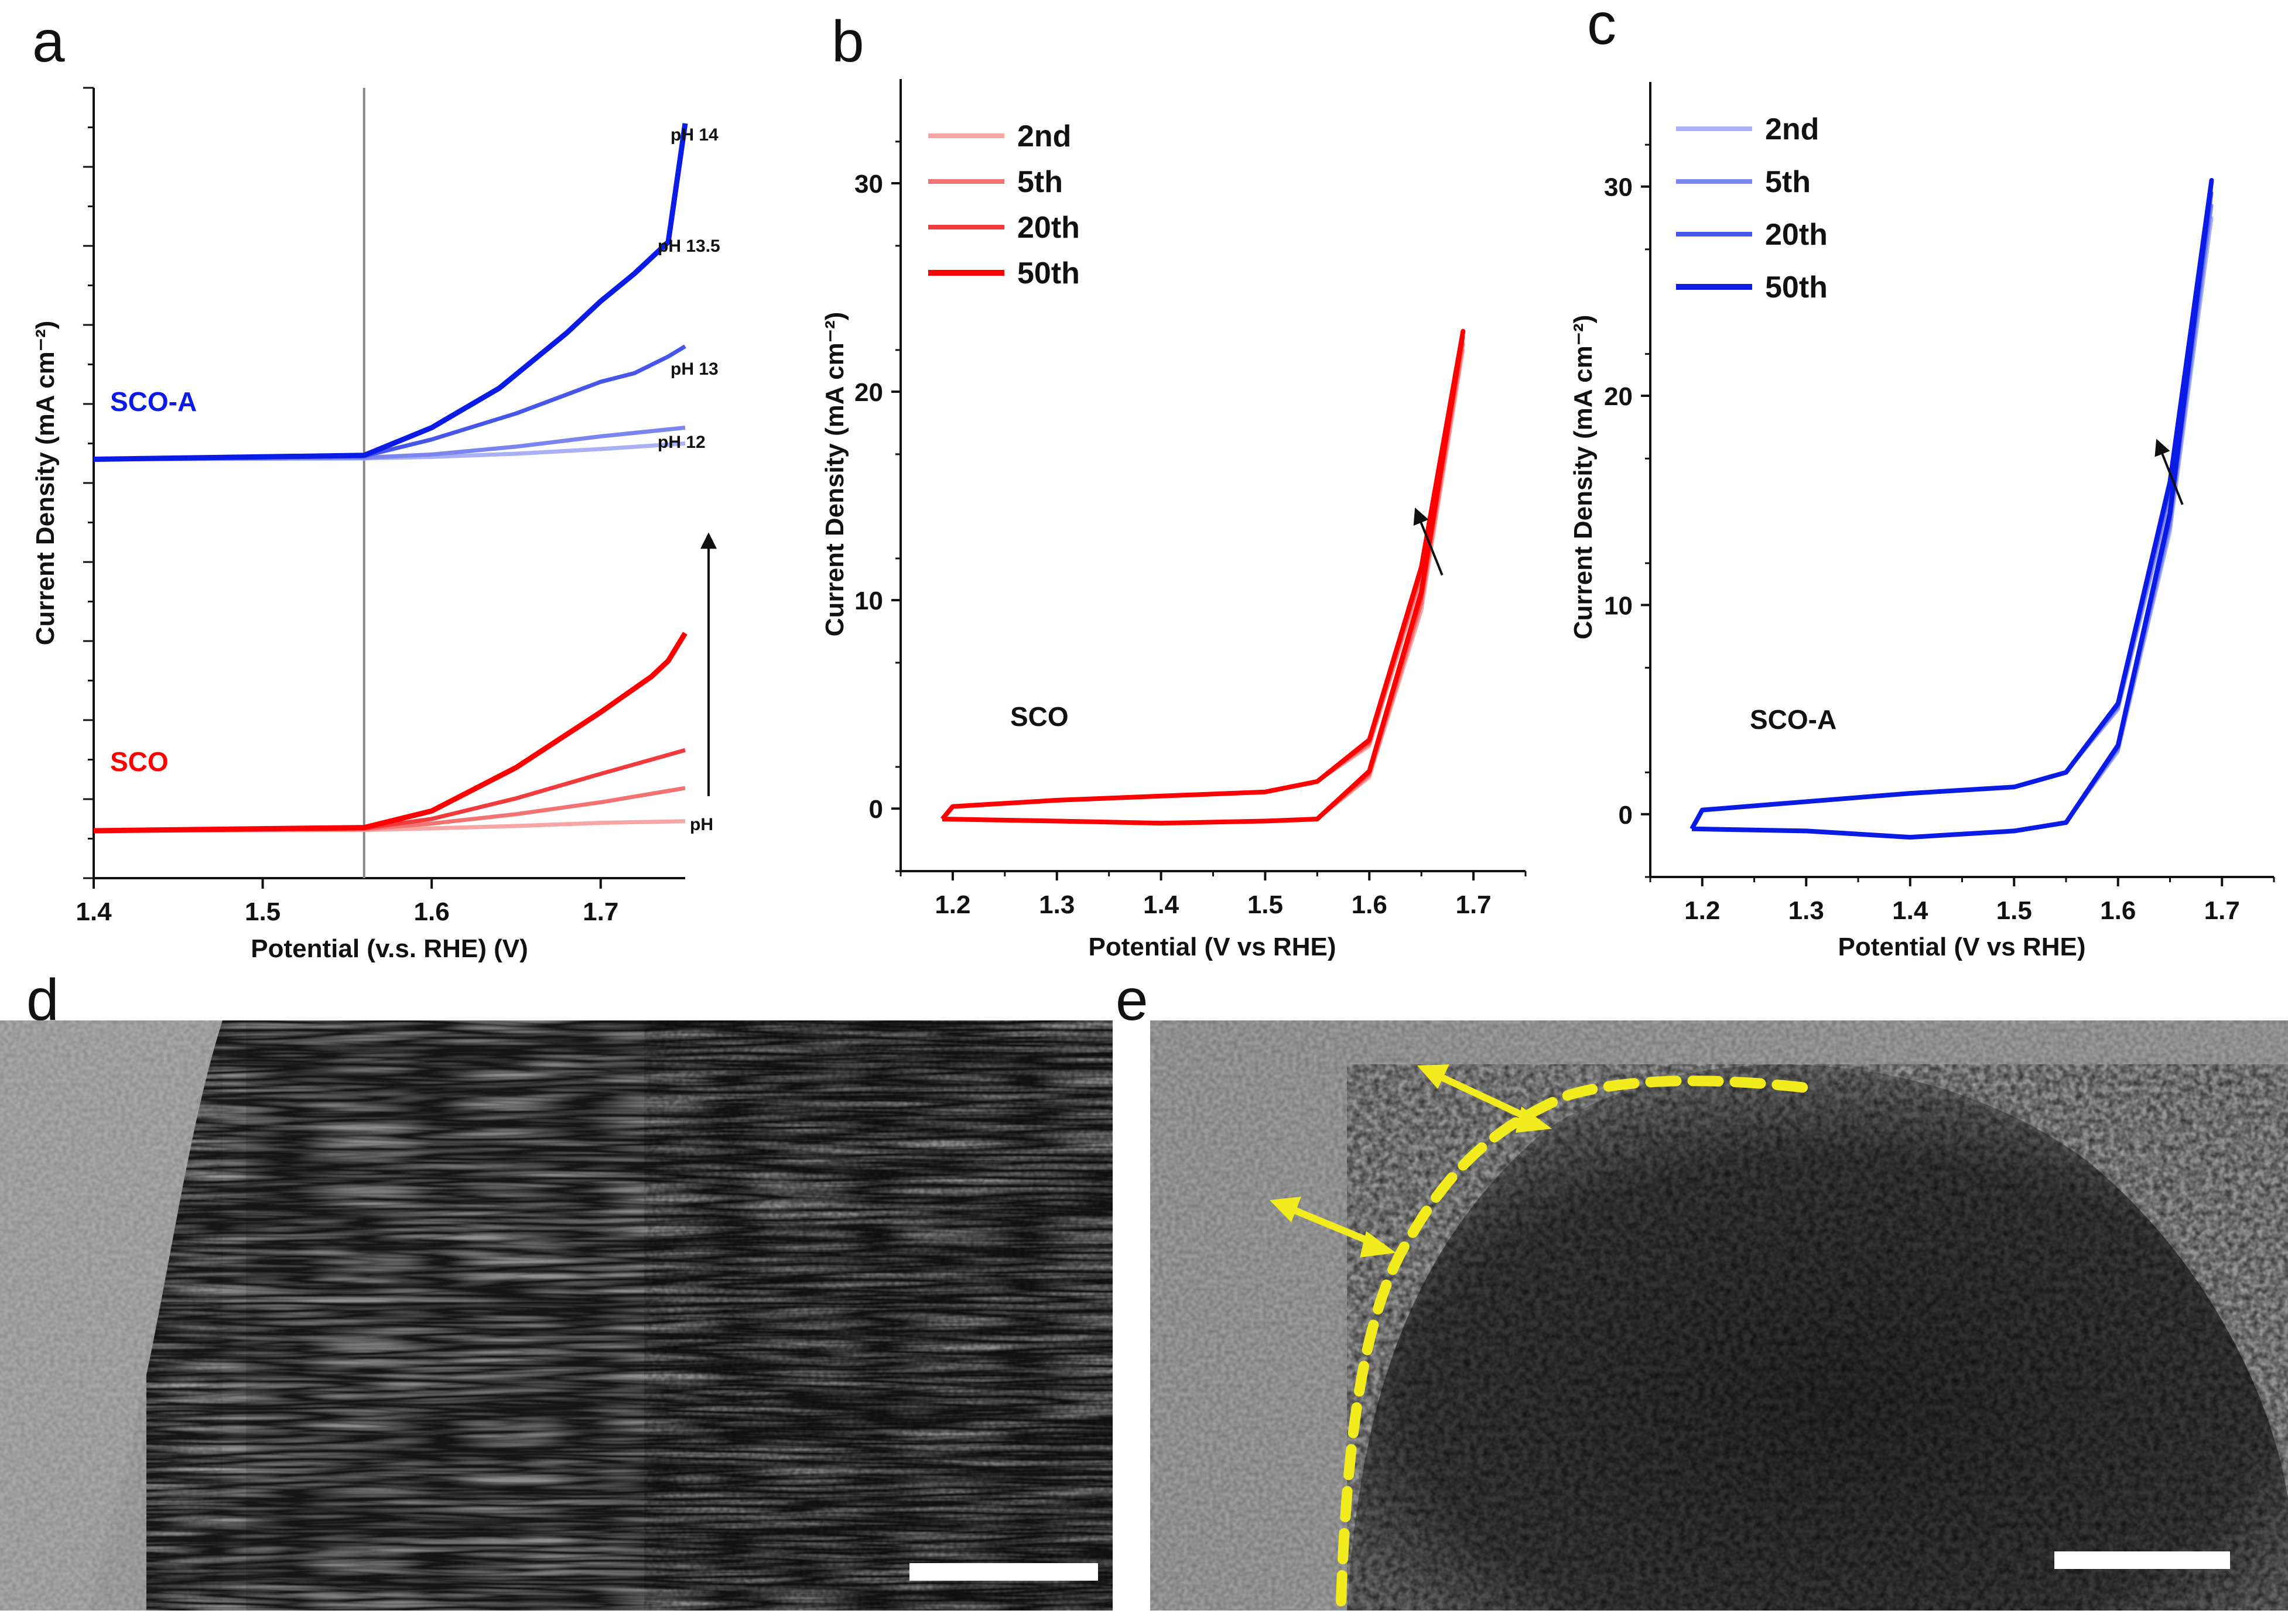 This screenshot has height=1624, width=2288. I want to click on panel-label-a: a, so click(48, 41).